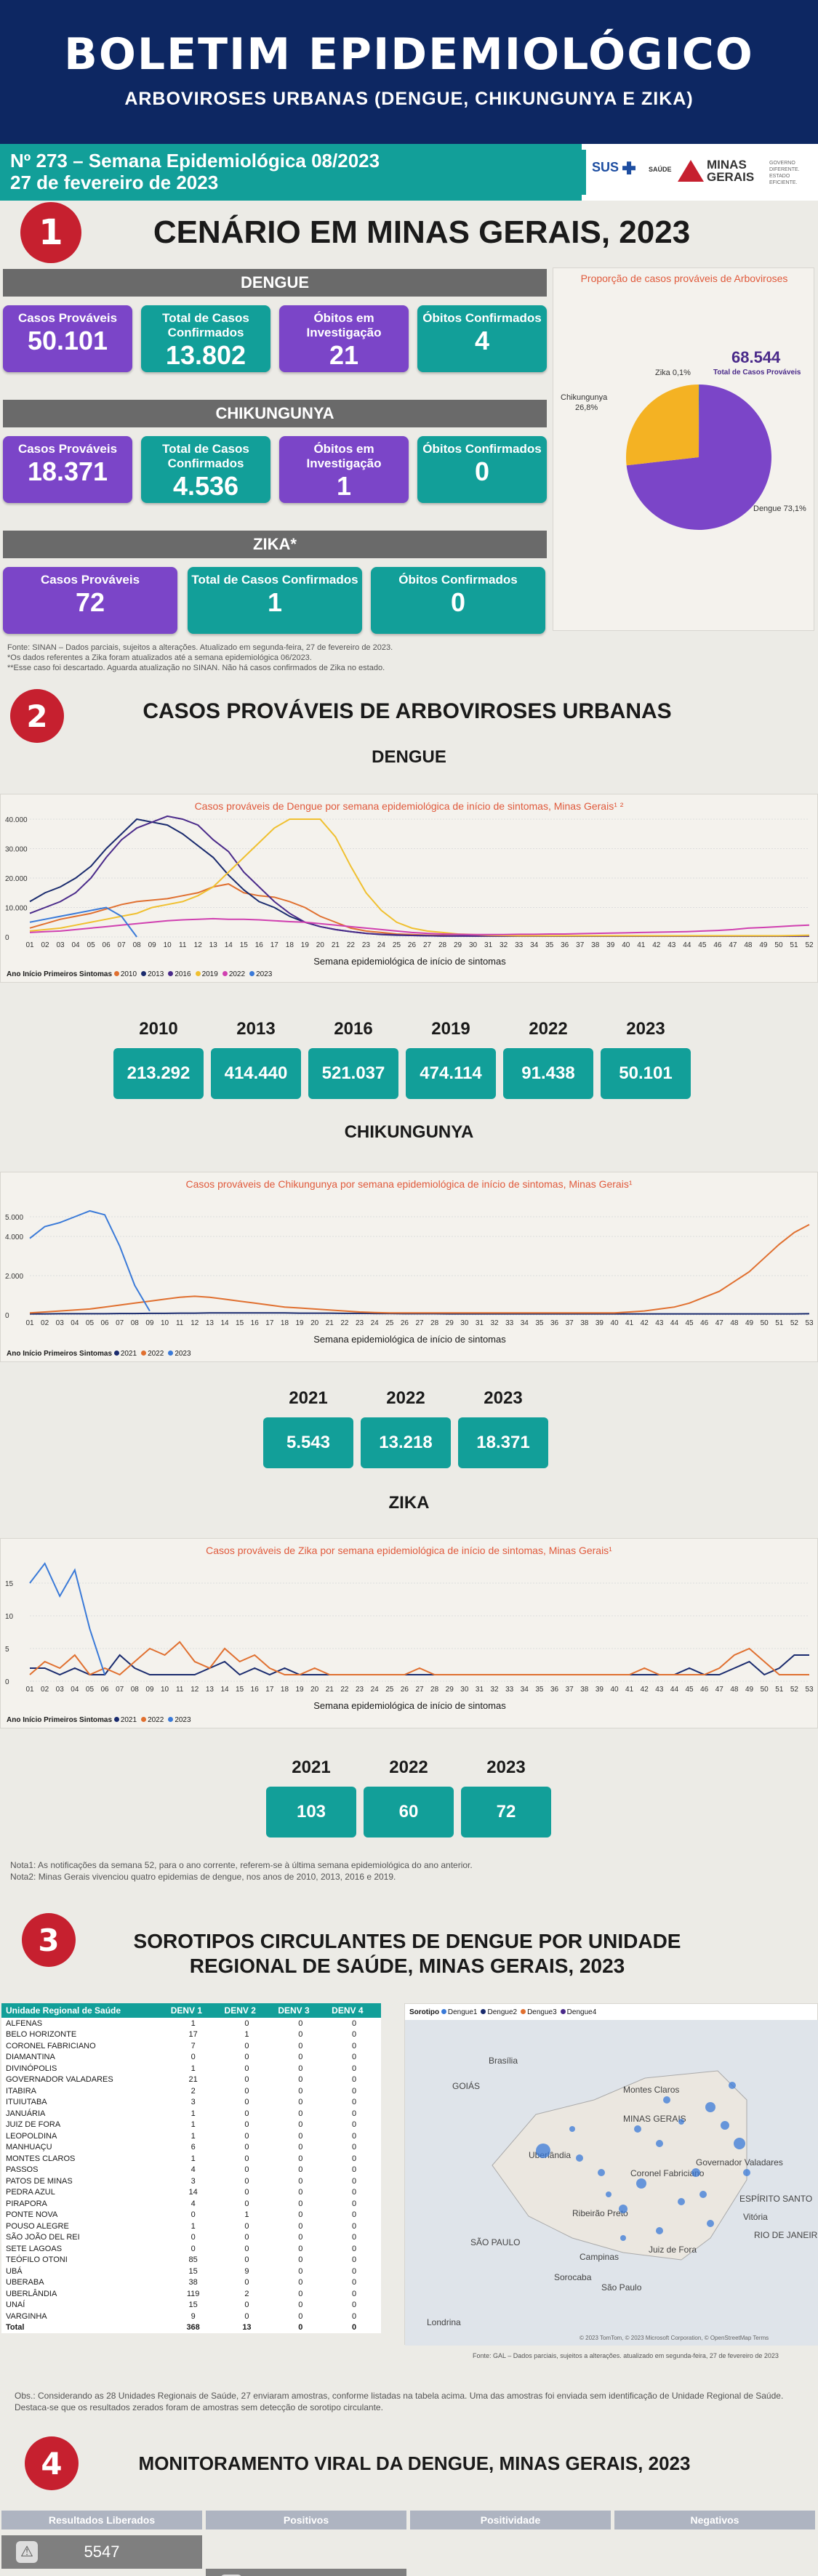  I want to click on table-row: GOVERNADOR VALADARES 21 0 0 0, so click(191, 2080).